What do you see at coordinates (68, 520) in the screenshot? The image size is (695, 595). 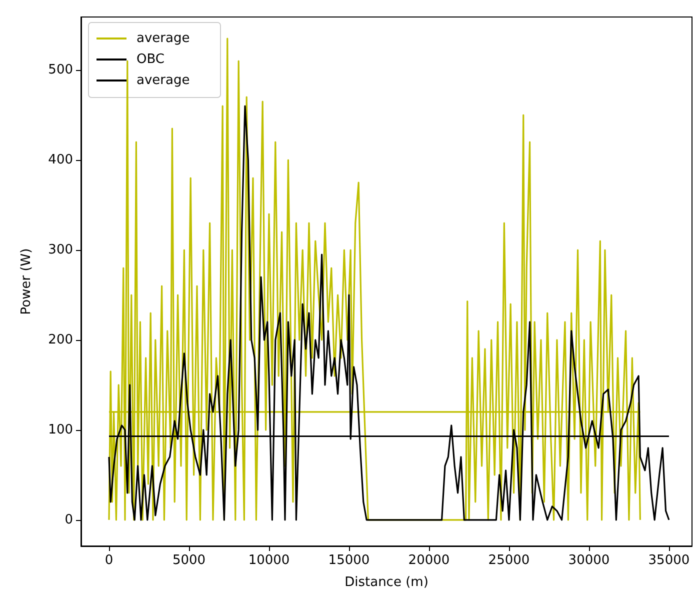 I see `y-tick-label: 0` at bounding box center [68, 520].